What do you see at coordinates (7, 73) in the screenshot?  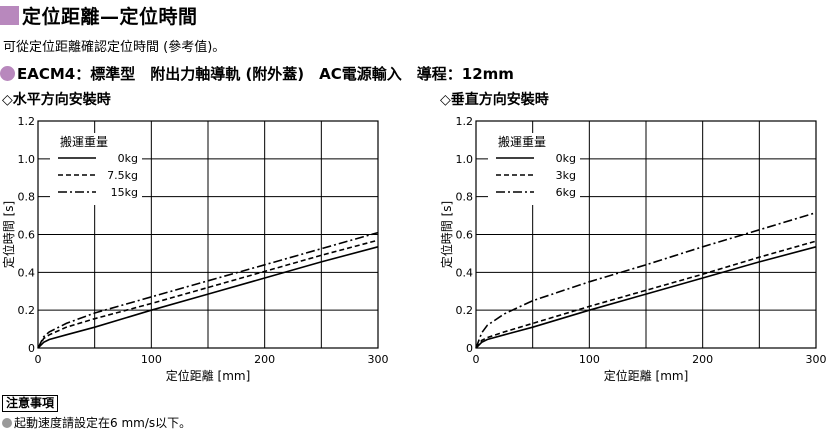 I see `bullet-dot-icon` at bounding box center [7, 73].